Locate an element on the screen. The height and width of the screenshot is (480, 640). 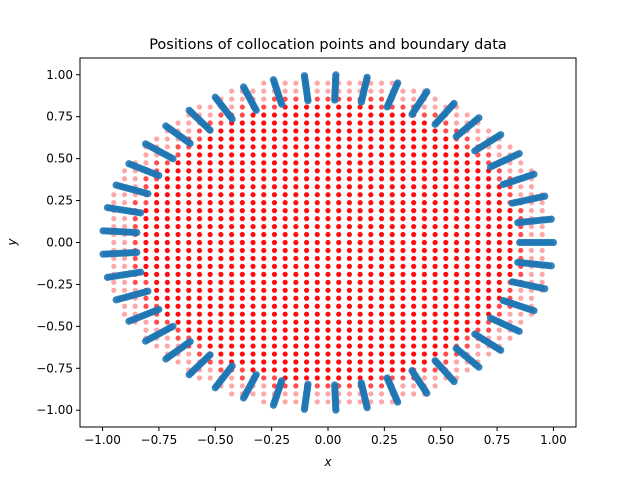
x-tick-label: 0.00 is located at coordinates (328, 440).